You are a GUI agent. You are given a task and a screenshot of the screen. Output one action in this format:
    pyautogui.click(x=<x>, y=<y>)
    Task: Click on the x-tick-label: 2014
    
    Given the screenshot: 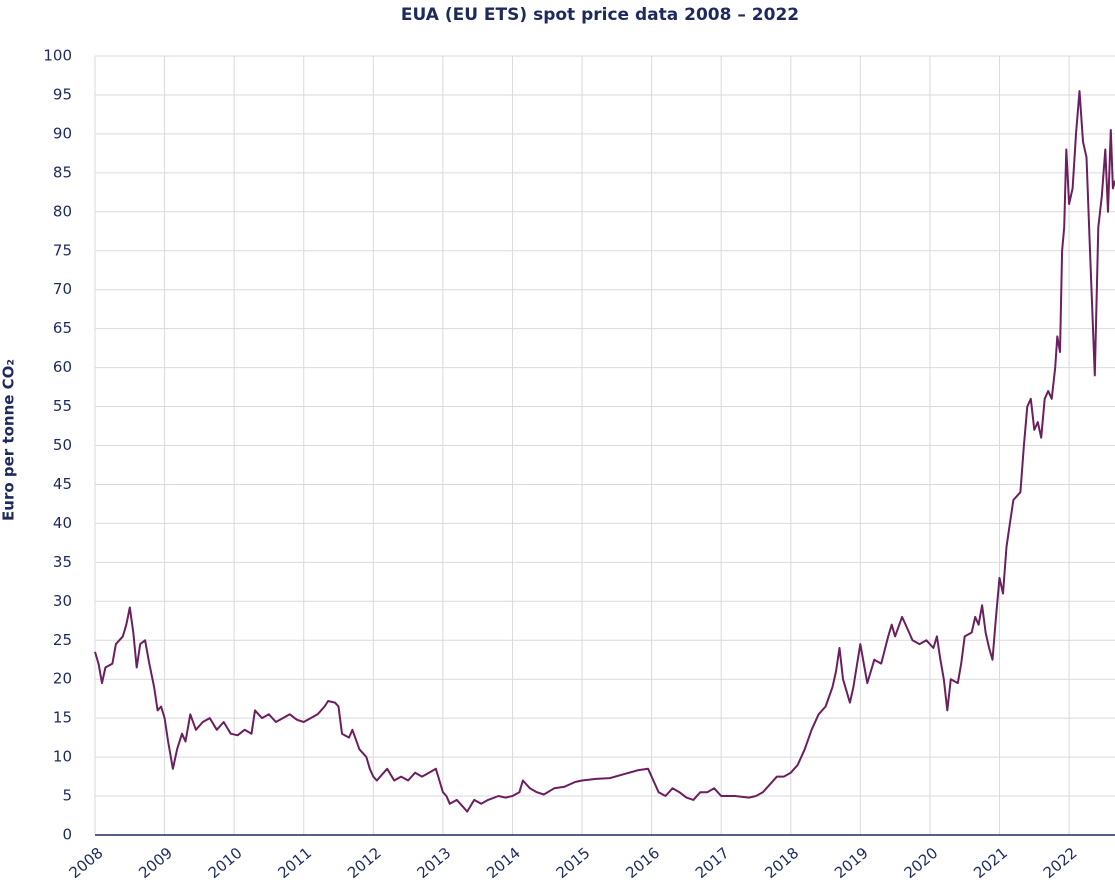 What is the action you would take?
    pyautogui.click(x=503, y=863)
    